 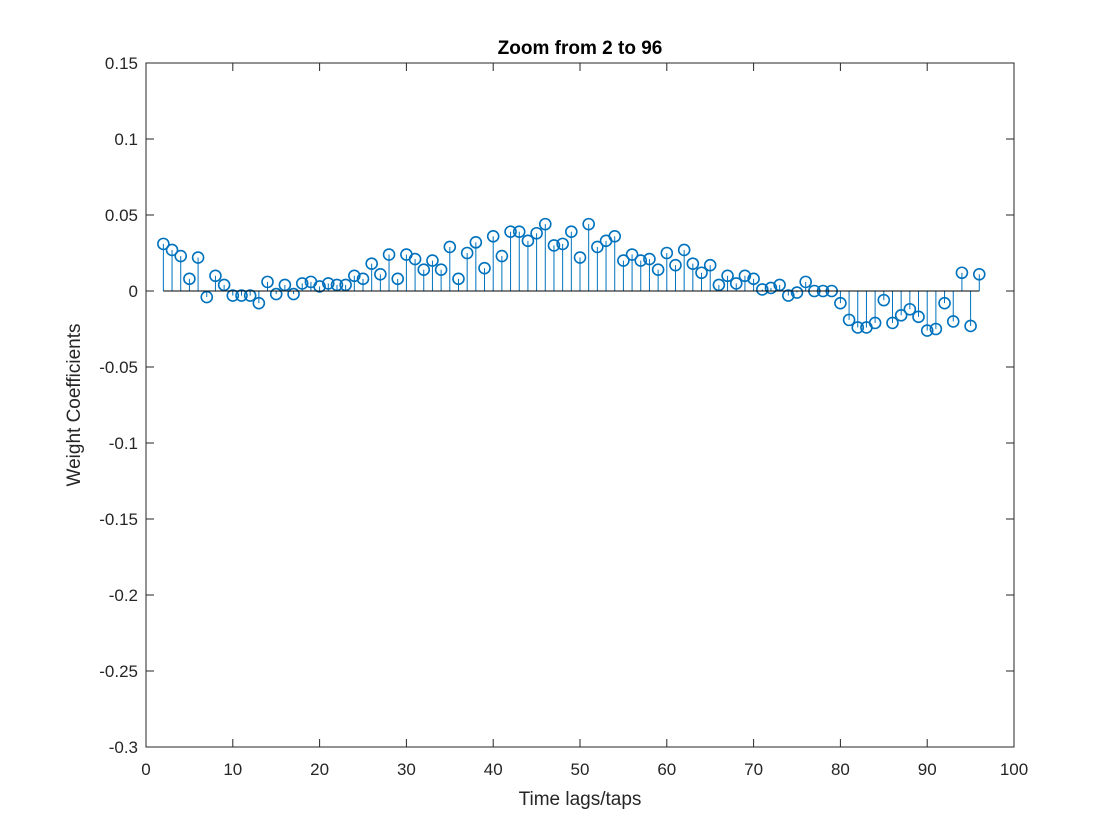 What do you see at coordinates (319, 769) in the screenshot?
I see `x-tick-label: 20` at bounding box center [319, 769].